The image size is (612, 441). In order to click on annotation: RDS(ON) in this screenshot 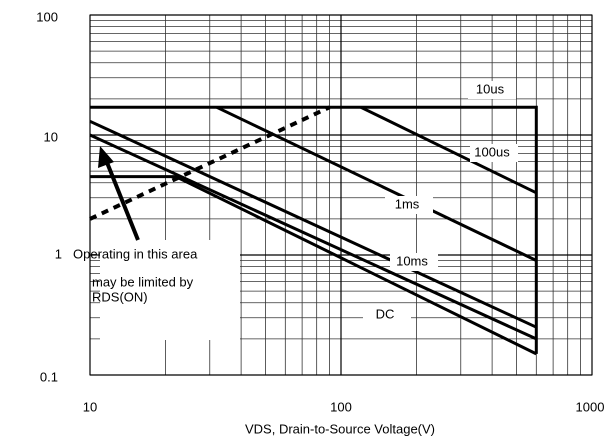, I will do `click(120, 296)`.